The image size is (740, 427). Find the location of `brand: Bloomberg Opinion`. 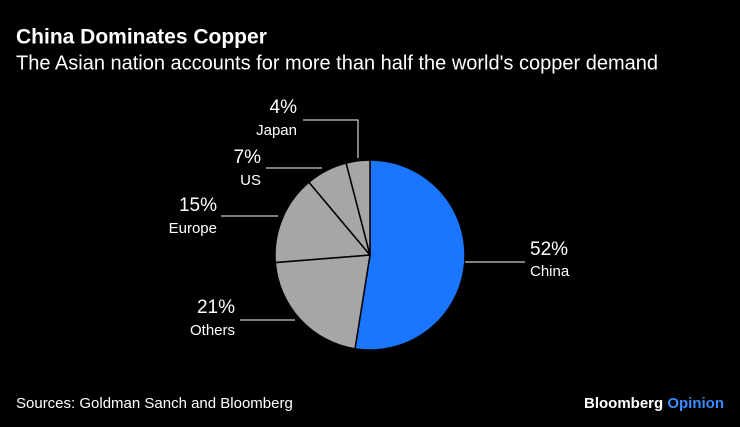

brand: Bloomberg Opinion is located at coordinates (654, 403).